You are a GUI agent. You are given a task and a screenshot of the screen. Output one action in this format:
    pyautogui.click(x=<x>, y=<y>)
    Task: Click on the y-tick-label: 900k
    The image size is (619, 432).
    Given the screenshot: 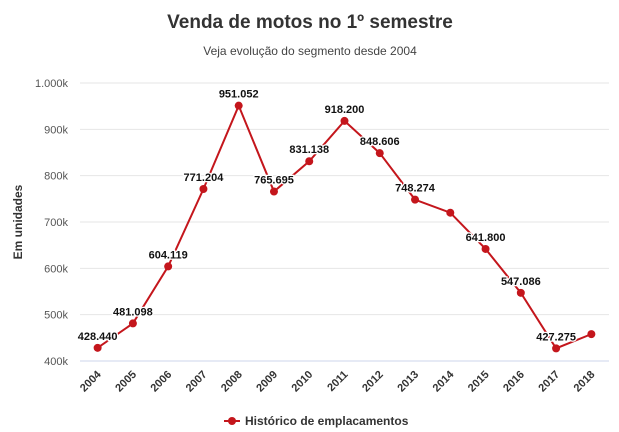 What is the action you would take?
    pyautogui.click(x=56, y=130)
    